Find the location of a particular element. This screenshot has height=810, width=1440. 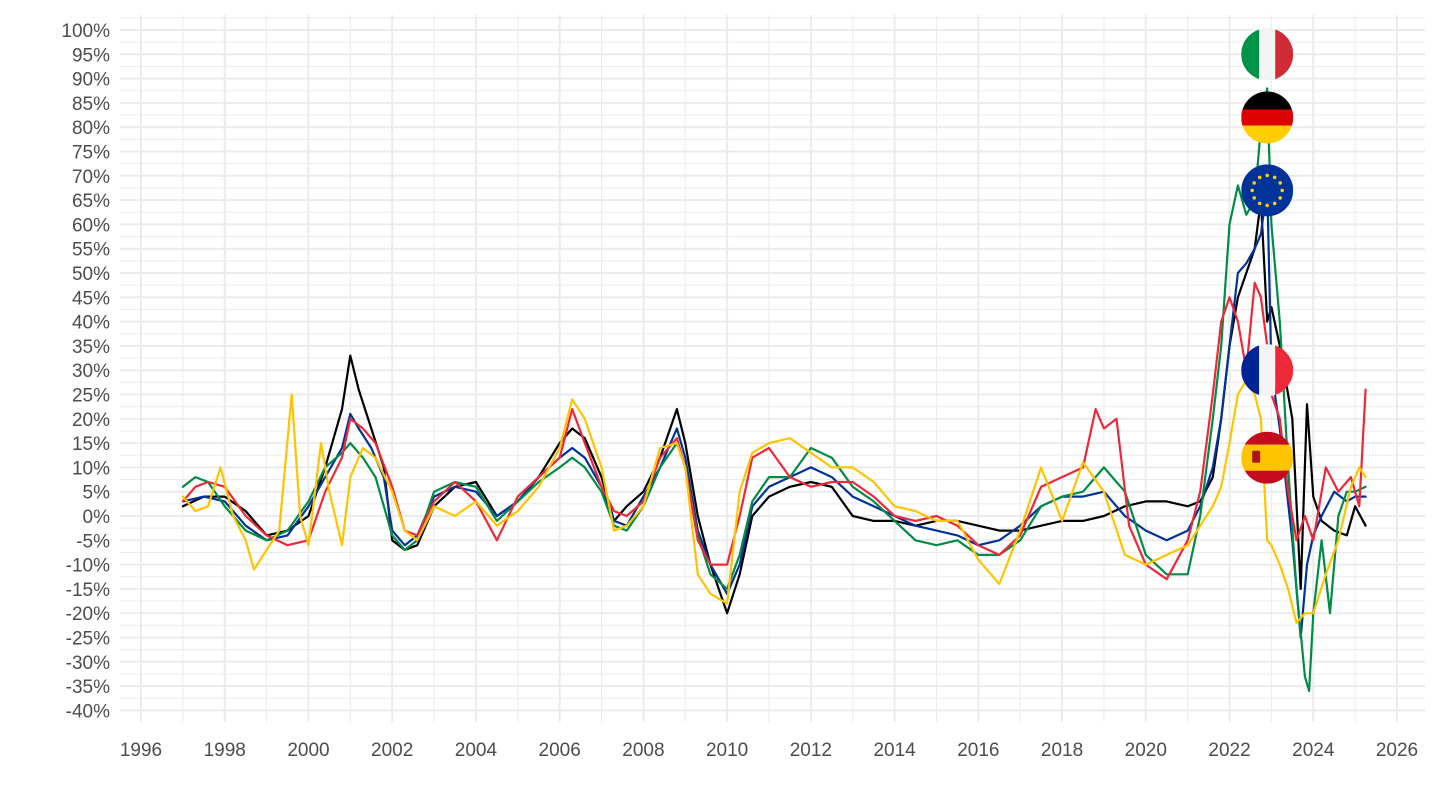

x-tick-label: 2016 is located at coordinates (978, 750).